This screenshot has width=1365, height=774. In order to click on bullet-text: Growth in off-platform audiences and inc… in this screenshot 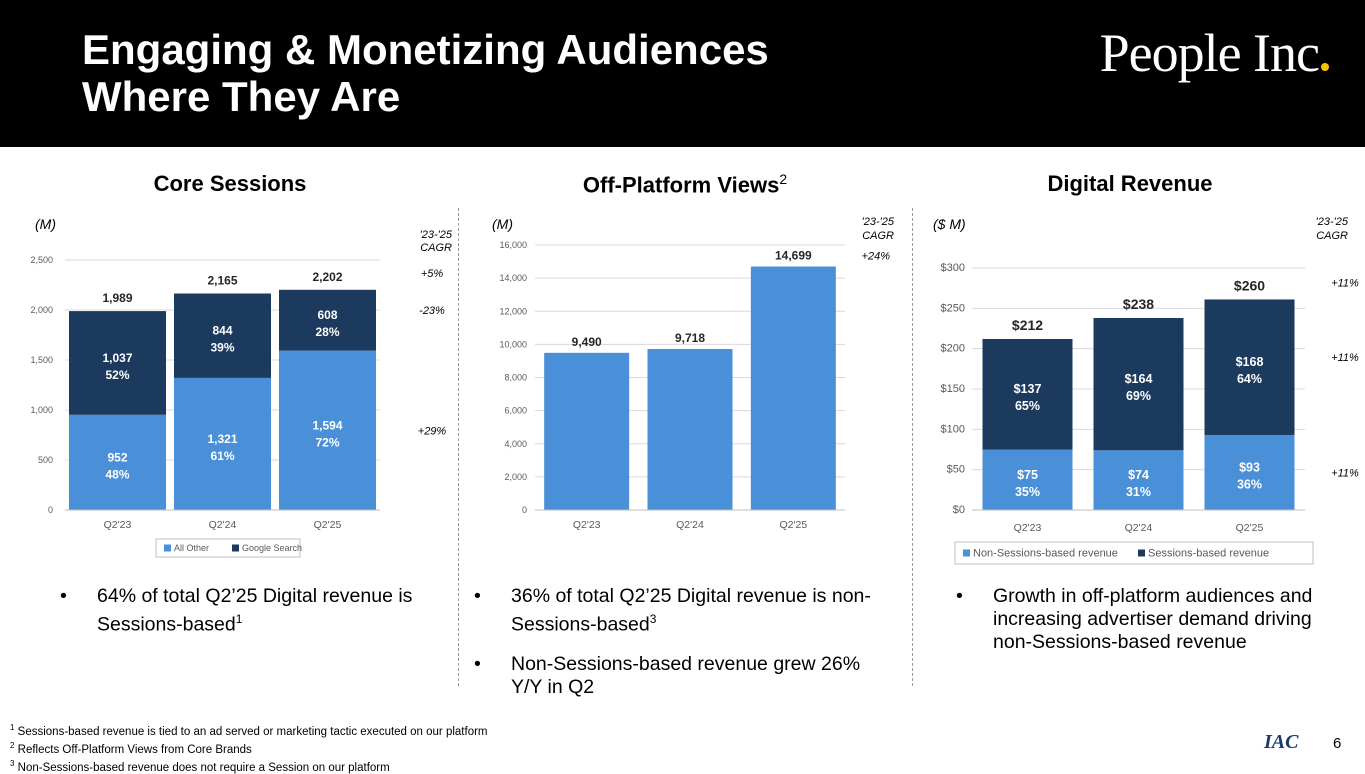, I will do `click(1153, 619)`.